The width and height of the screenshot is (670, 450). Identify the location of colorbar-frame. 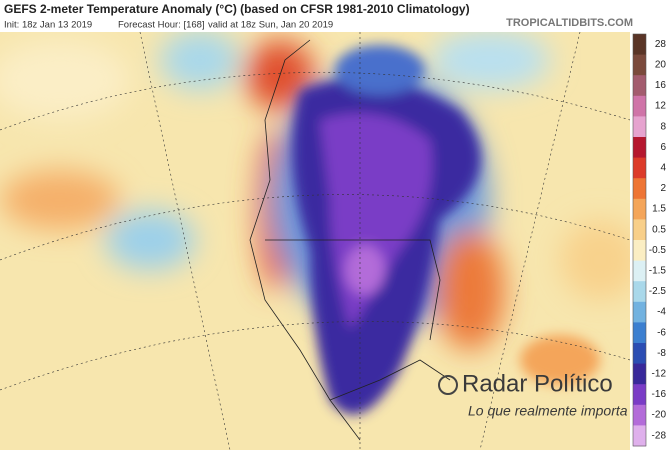
(639, 240).